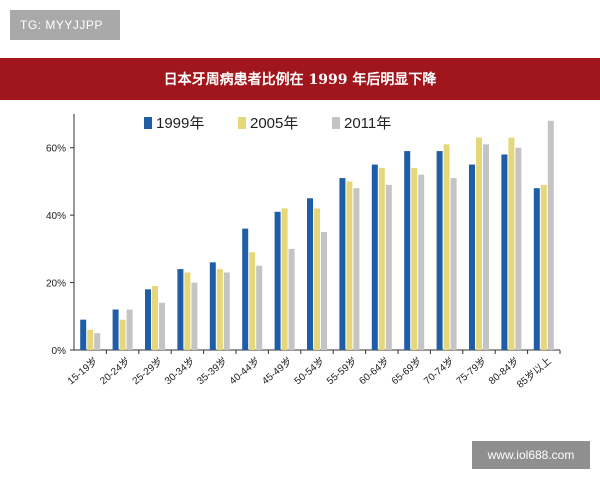 The height and width of the screenshot is (480, 600). Describe the element at coordinates (374, 257) in the screenshot. I see `bar-1999年-60-64岁` at that location.